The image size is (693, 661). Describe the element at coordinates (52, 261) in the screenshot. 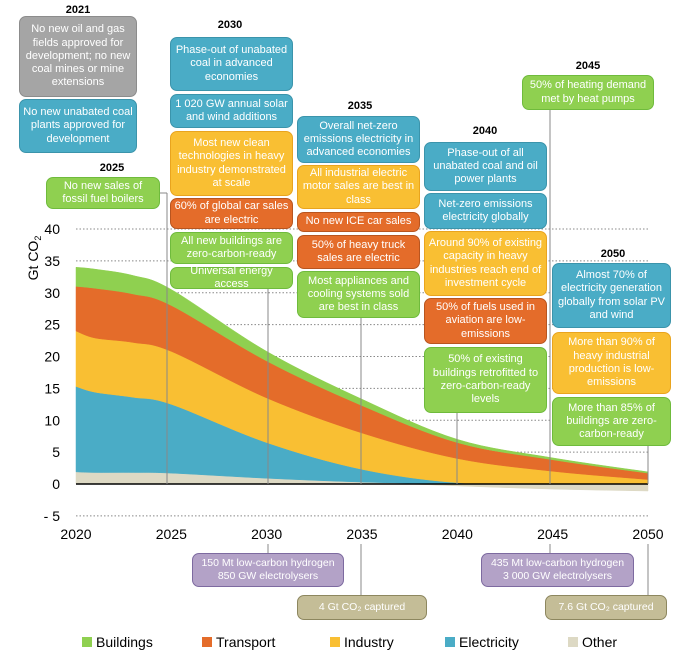

I see `y-tick-label: 35` at that location.